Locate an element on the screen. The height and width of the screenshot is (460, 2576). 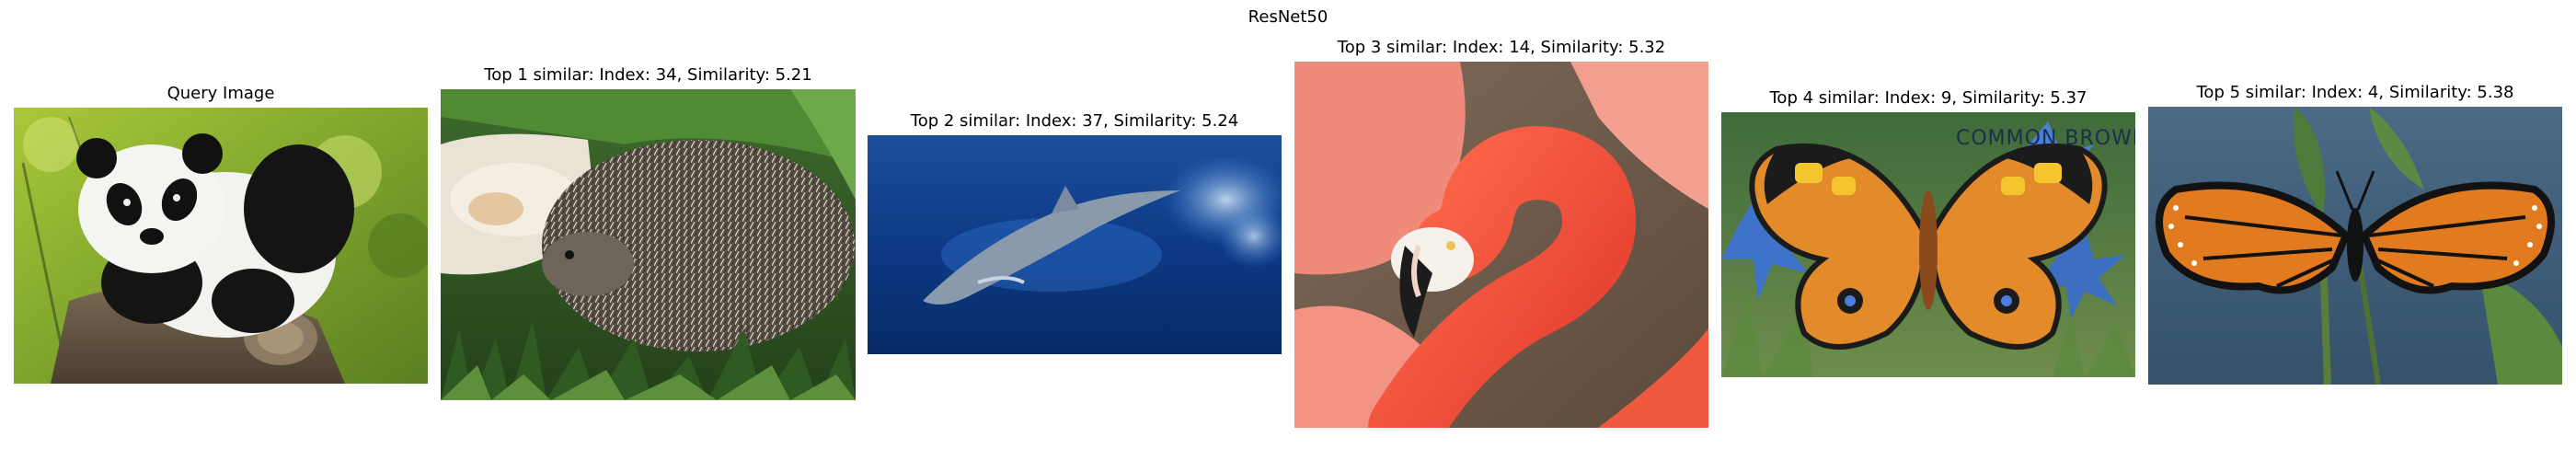
butterfly-image-text: COMMON BROWN is located at coordinates (2045, 138).